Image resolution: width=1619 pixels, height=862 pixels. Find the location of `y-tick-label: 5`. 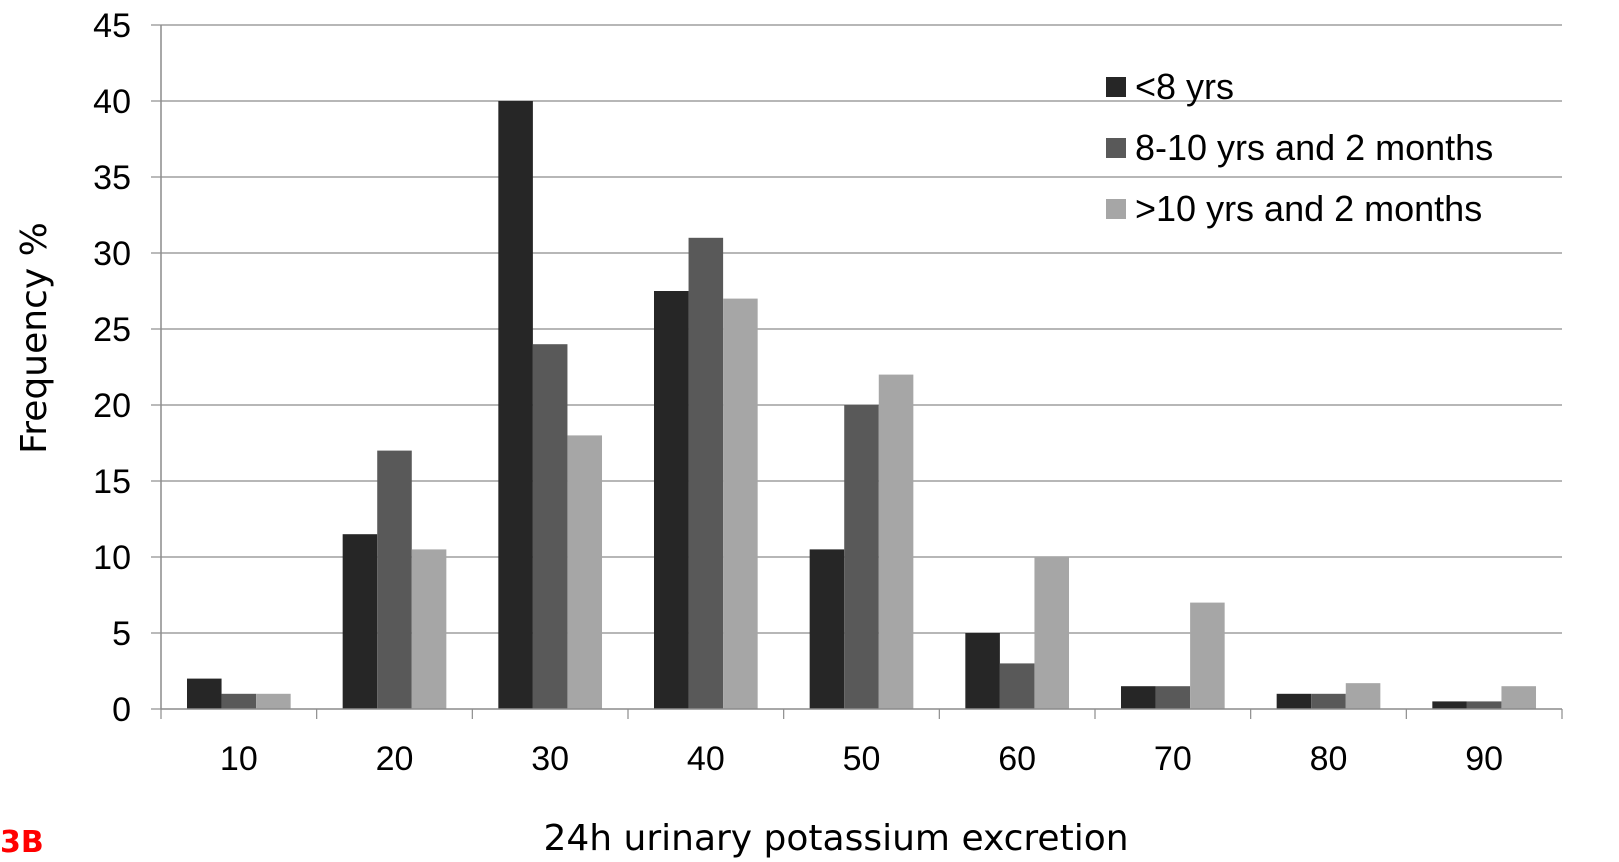

y-tick-label: 5 is located at coordinates (121, 634).